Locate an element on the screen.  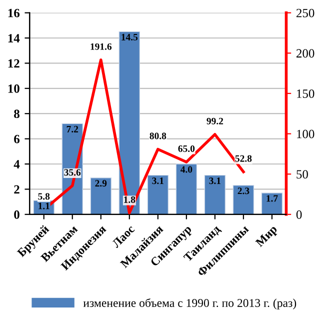
data-label: 2.3 is located at coordinates (244, 191).